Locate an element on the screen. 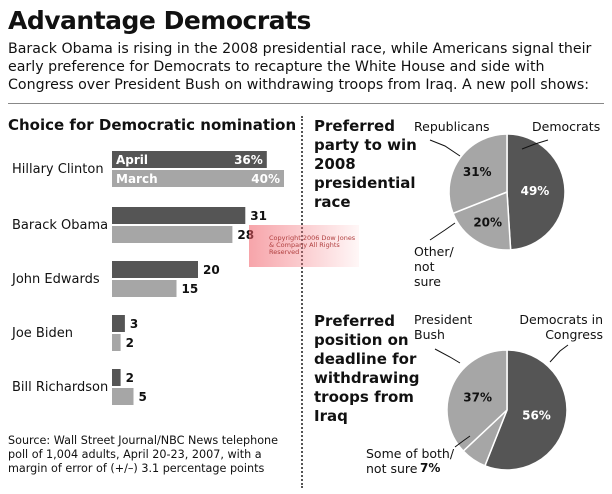  slice-value-label: 31% is located at coordinates (477, 172).